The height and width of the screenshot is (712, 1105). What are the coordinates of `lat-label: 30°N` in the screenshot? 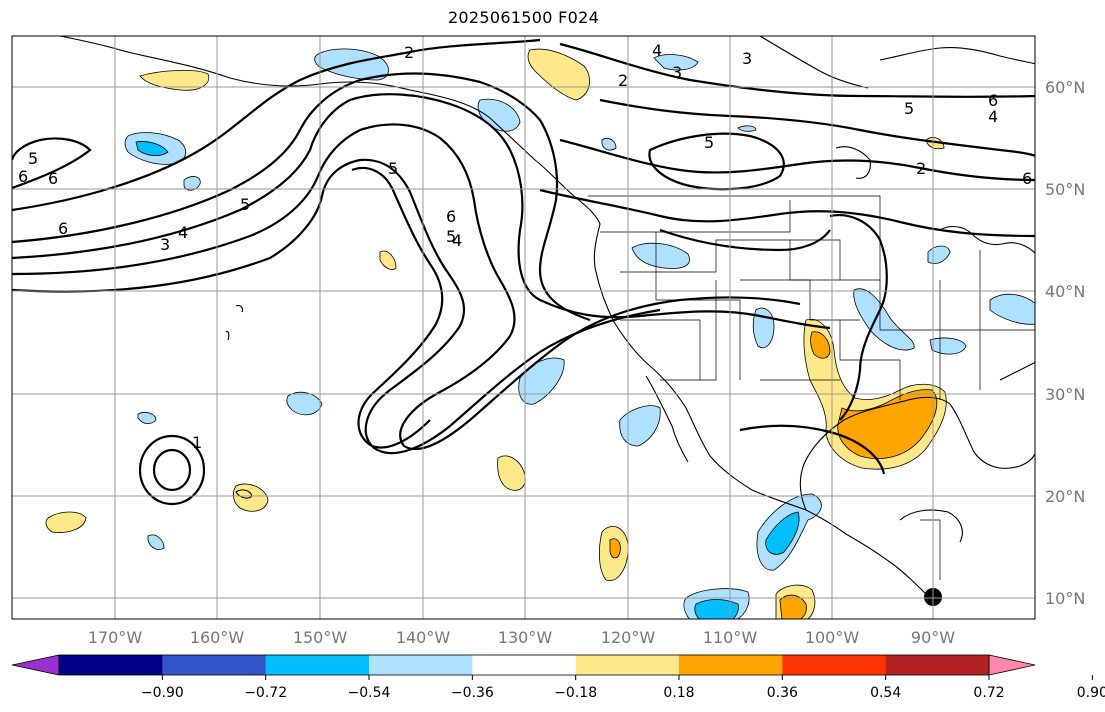 It's located at (1065, 394).